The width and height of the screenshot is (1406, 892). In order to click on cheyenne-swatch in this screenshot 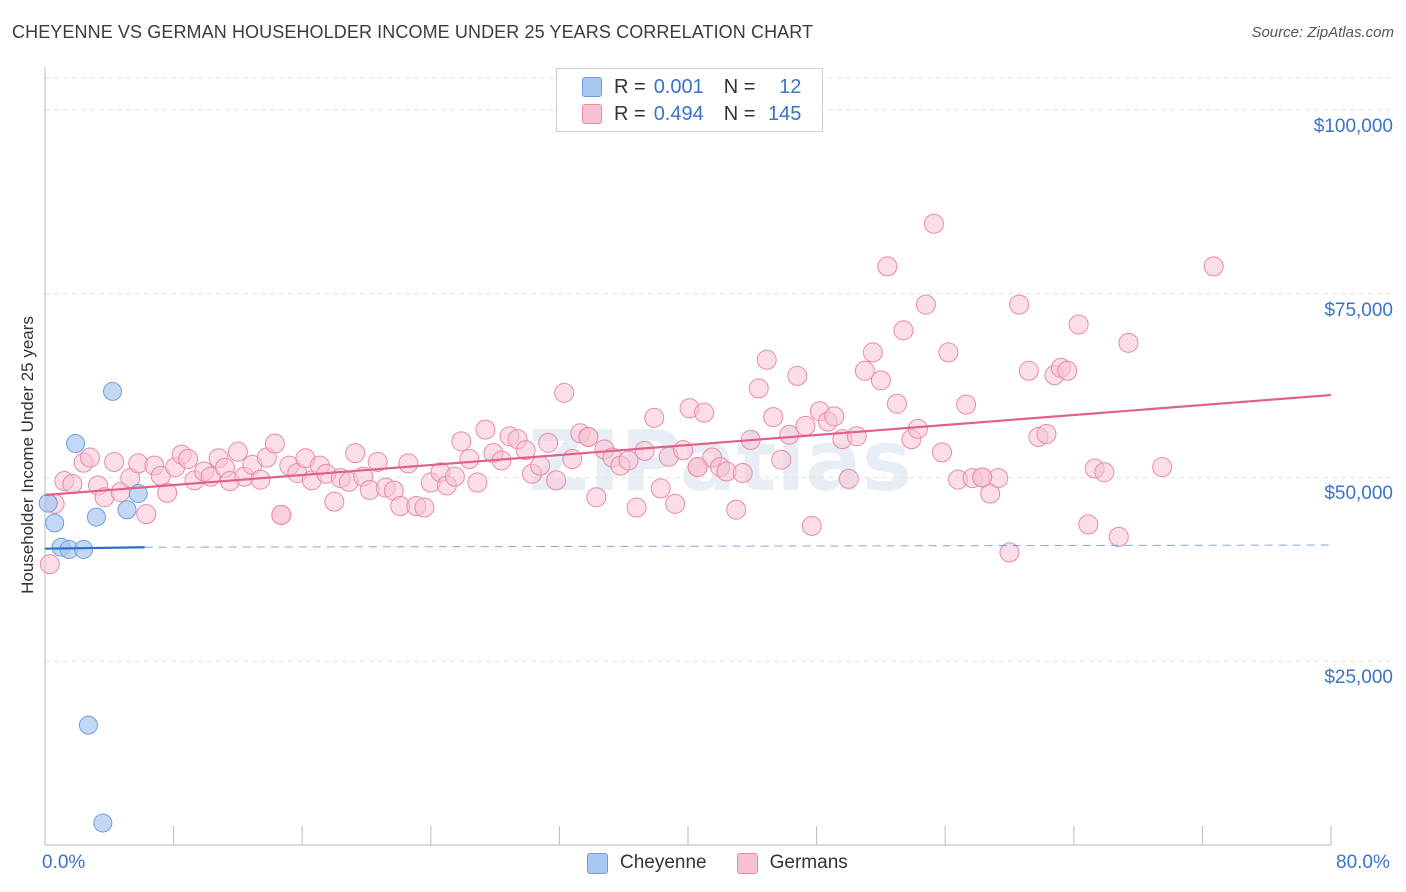, I will do `click(592, 87)`.